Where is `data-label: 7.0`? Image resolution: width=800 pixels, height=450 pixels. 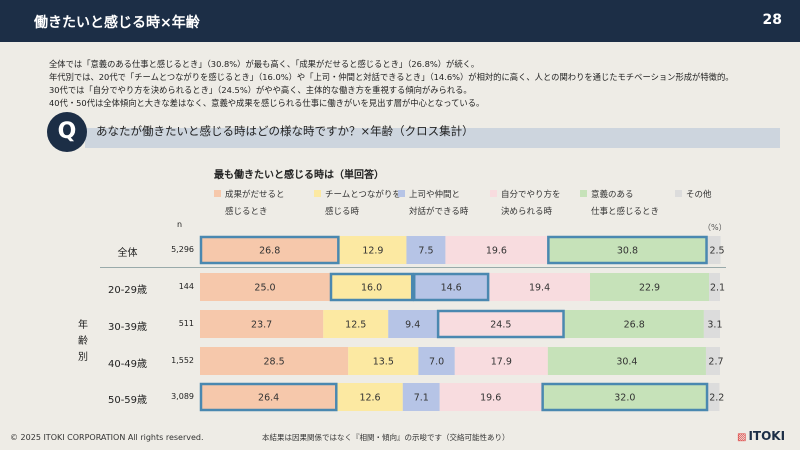 data-label: 7.0 is located at coordinates (436, 362).